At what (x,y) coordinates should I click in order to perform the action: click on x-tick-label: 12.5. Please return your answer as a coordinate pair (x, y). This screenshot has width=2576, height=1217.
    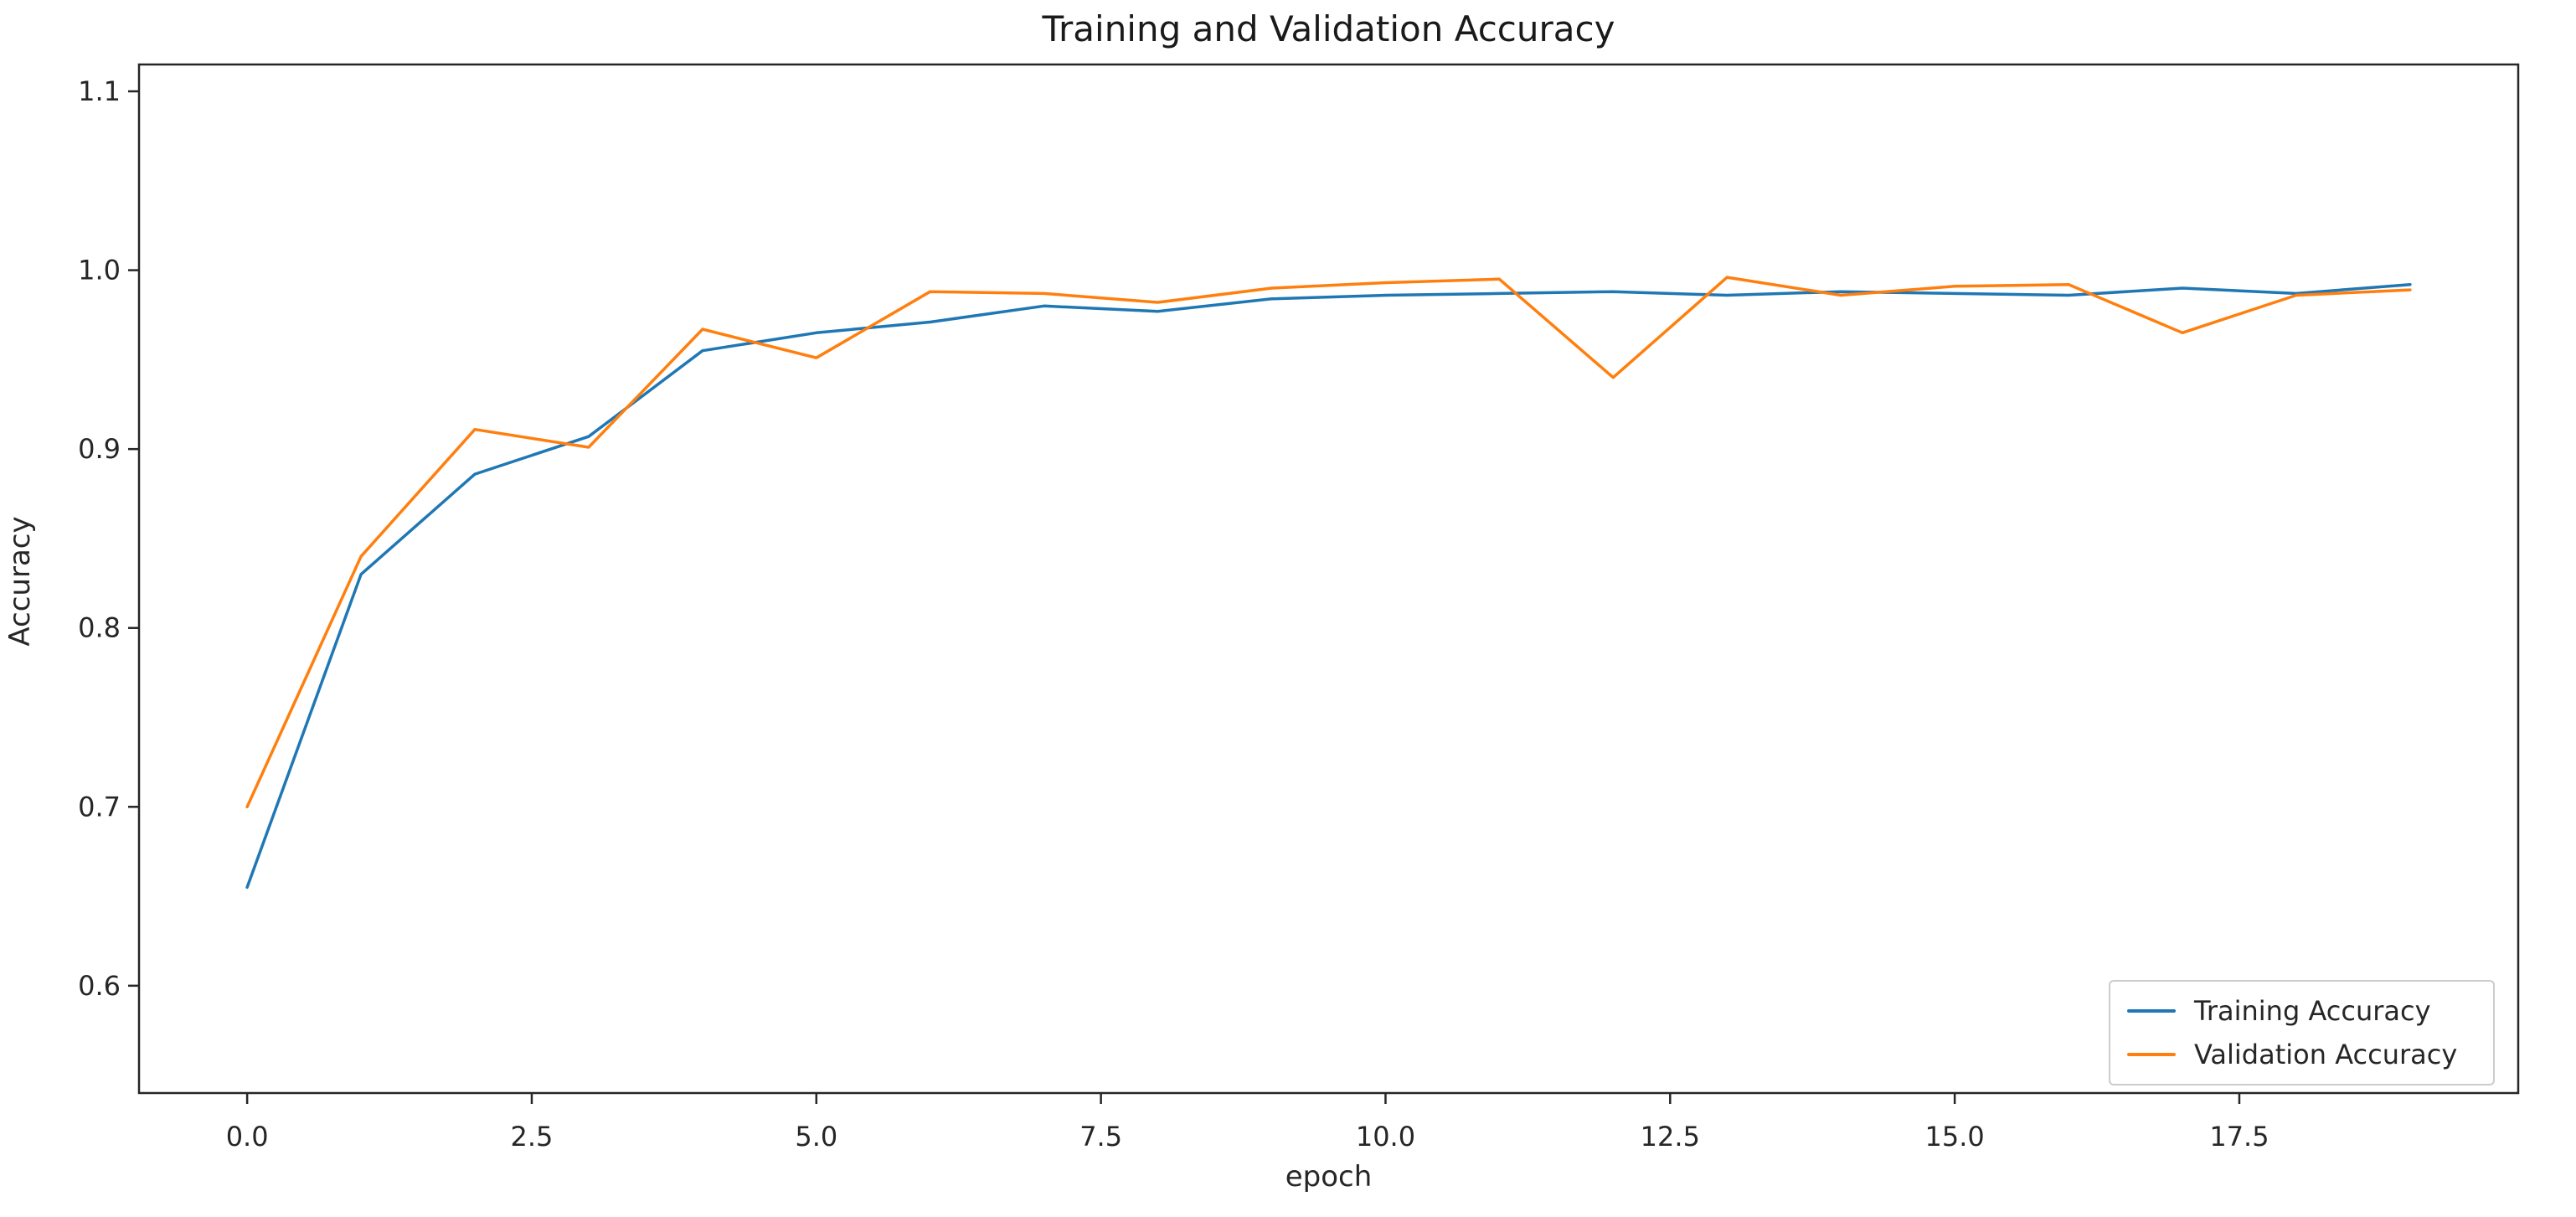
    Looking at the image, I should click on (1670, 1137).